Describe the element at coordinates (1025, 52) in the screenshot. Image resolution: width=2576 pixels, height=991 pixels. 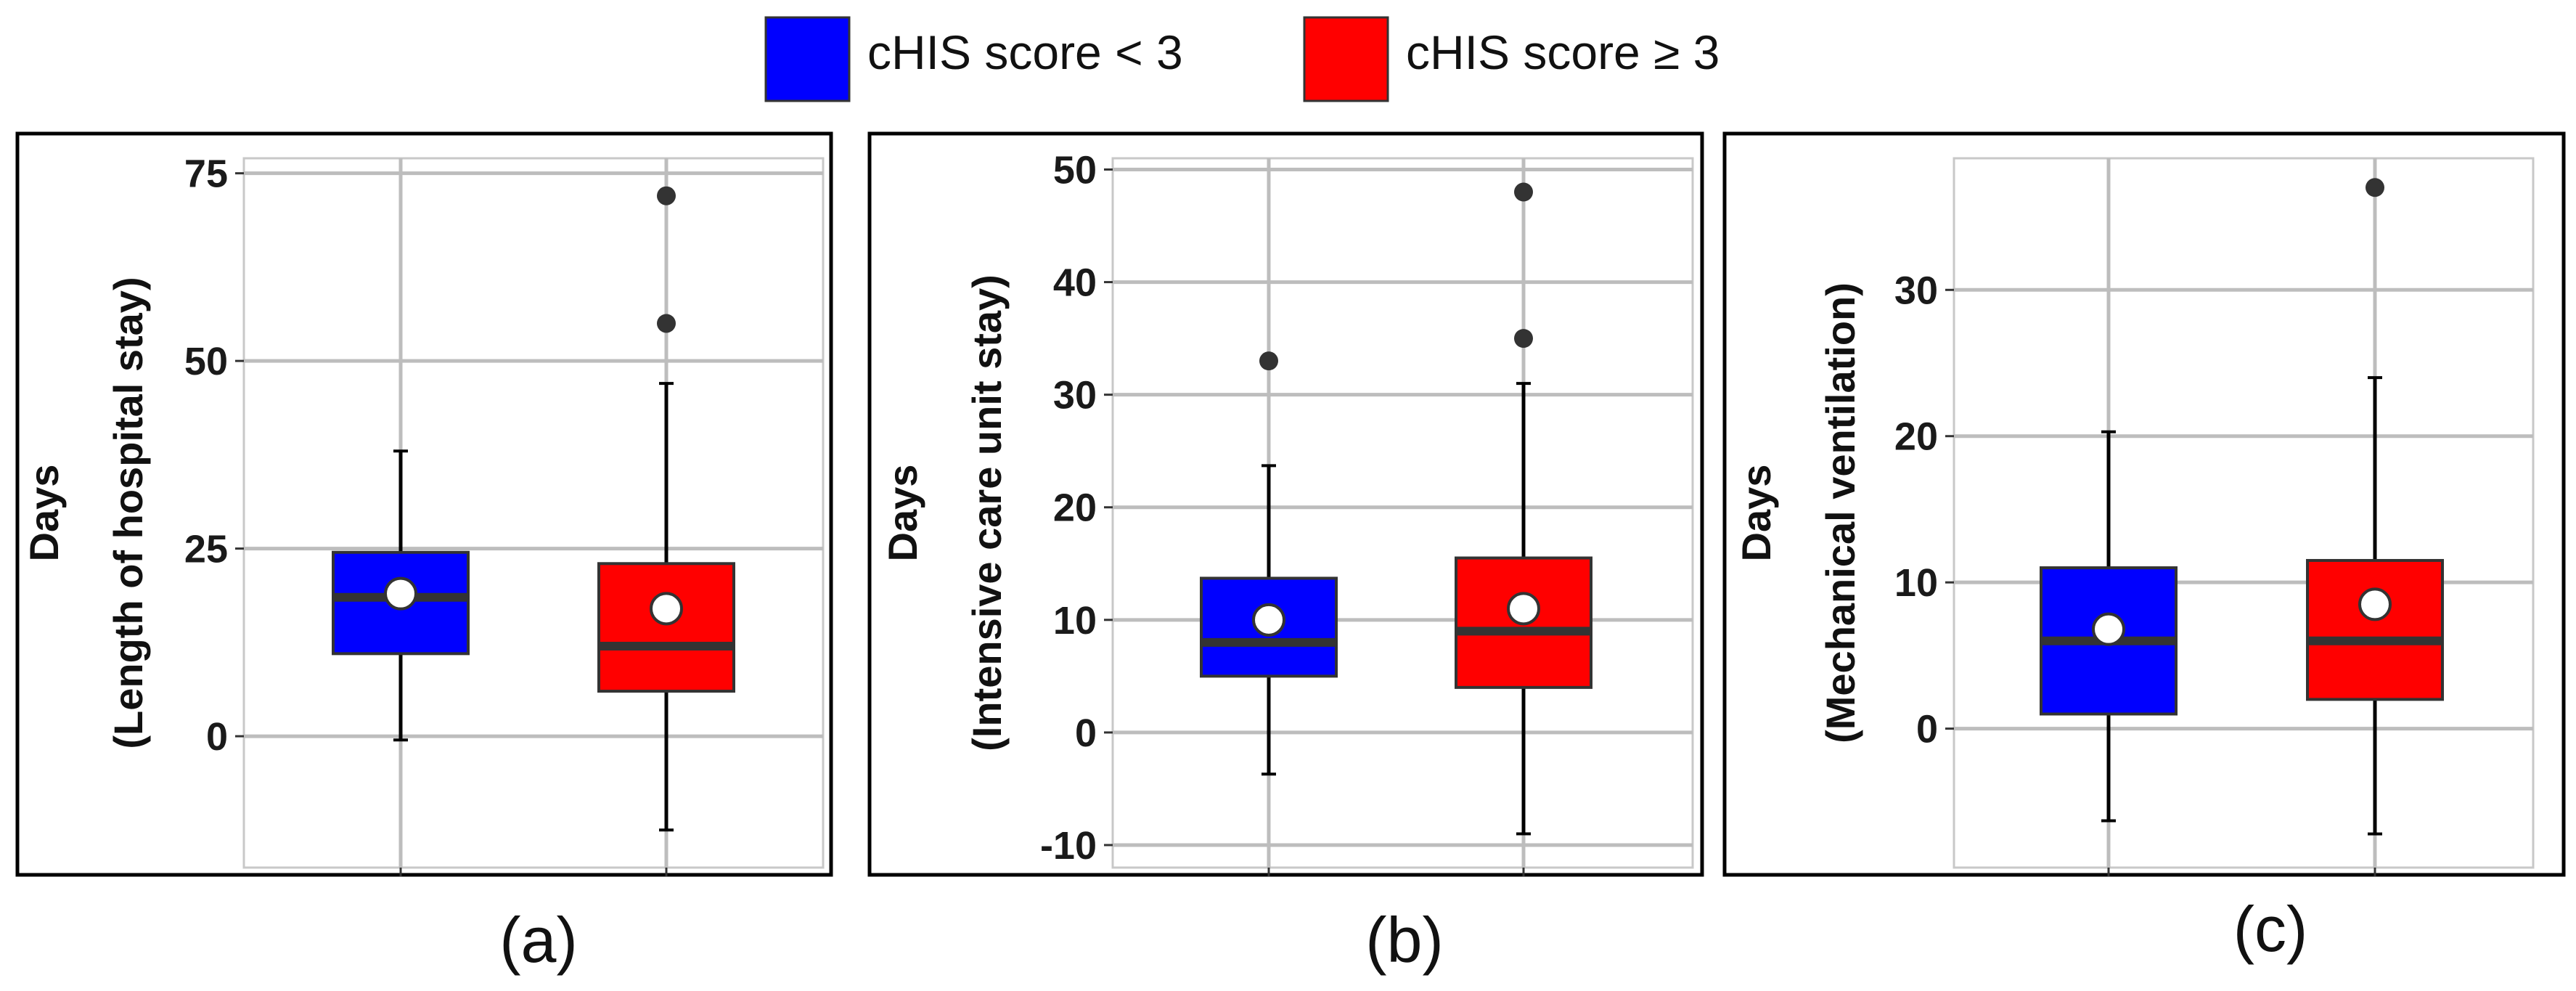
I see `legend-label: cHIS score < 3` at that location.